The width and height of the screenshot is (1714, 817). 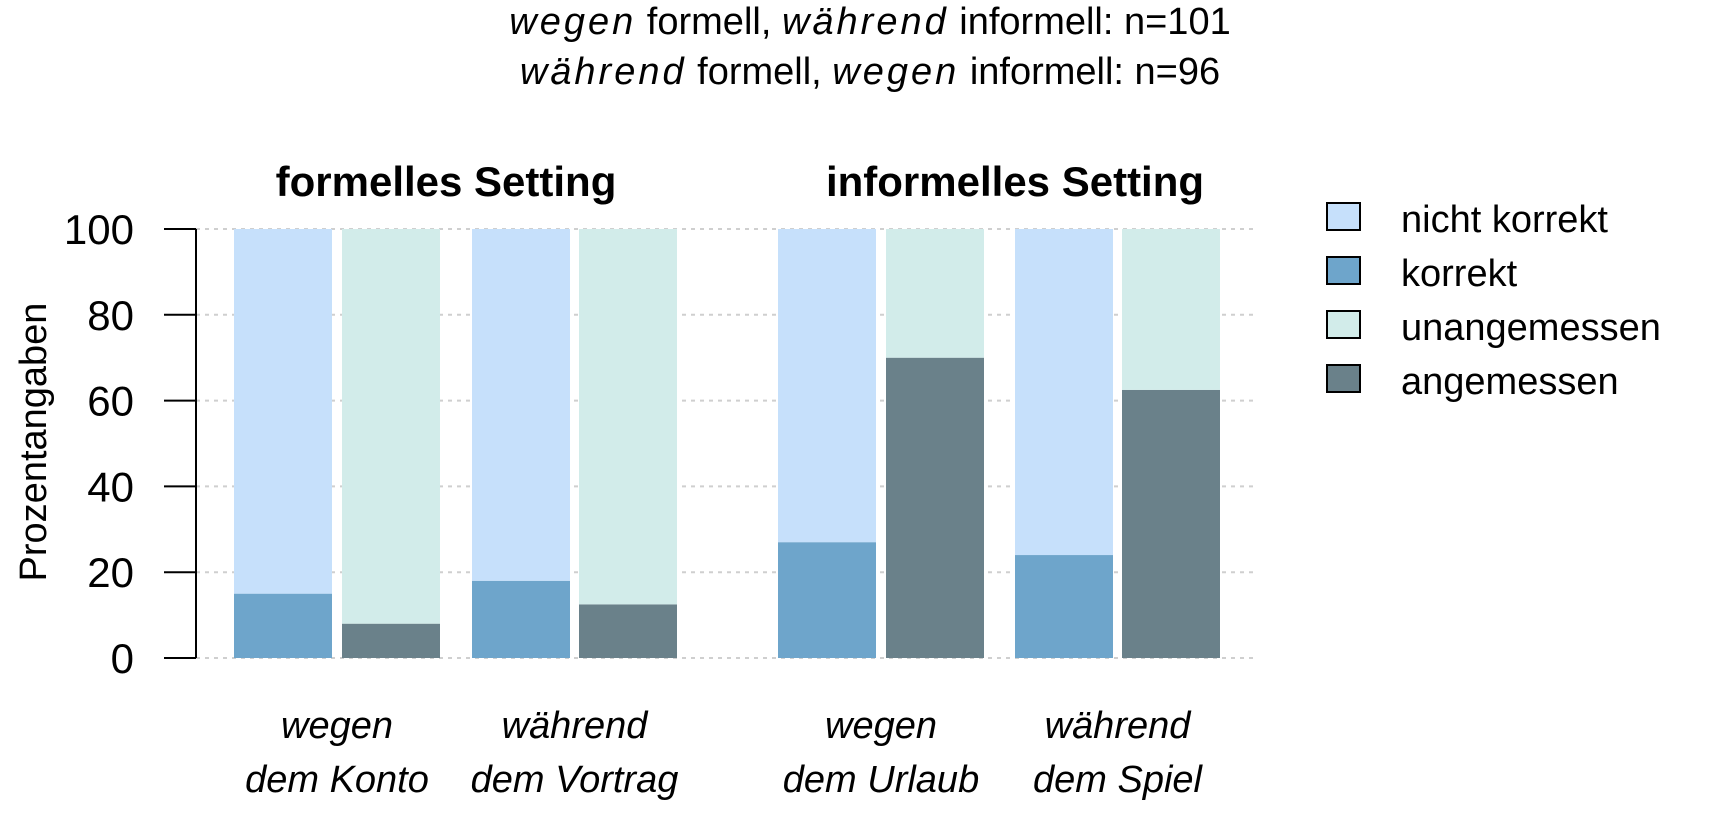 I want to click on legend-label-korrekt: korrekt, so click(x=1459, y=274).